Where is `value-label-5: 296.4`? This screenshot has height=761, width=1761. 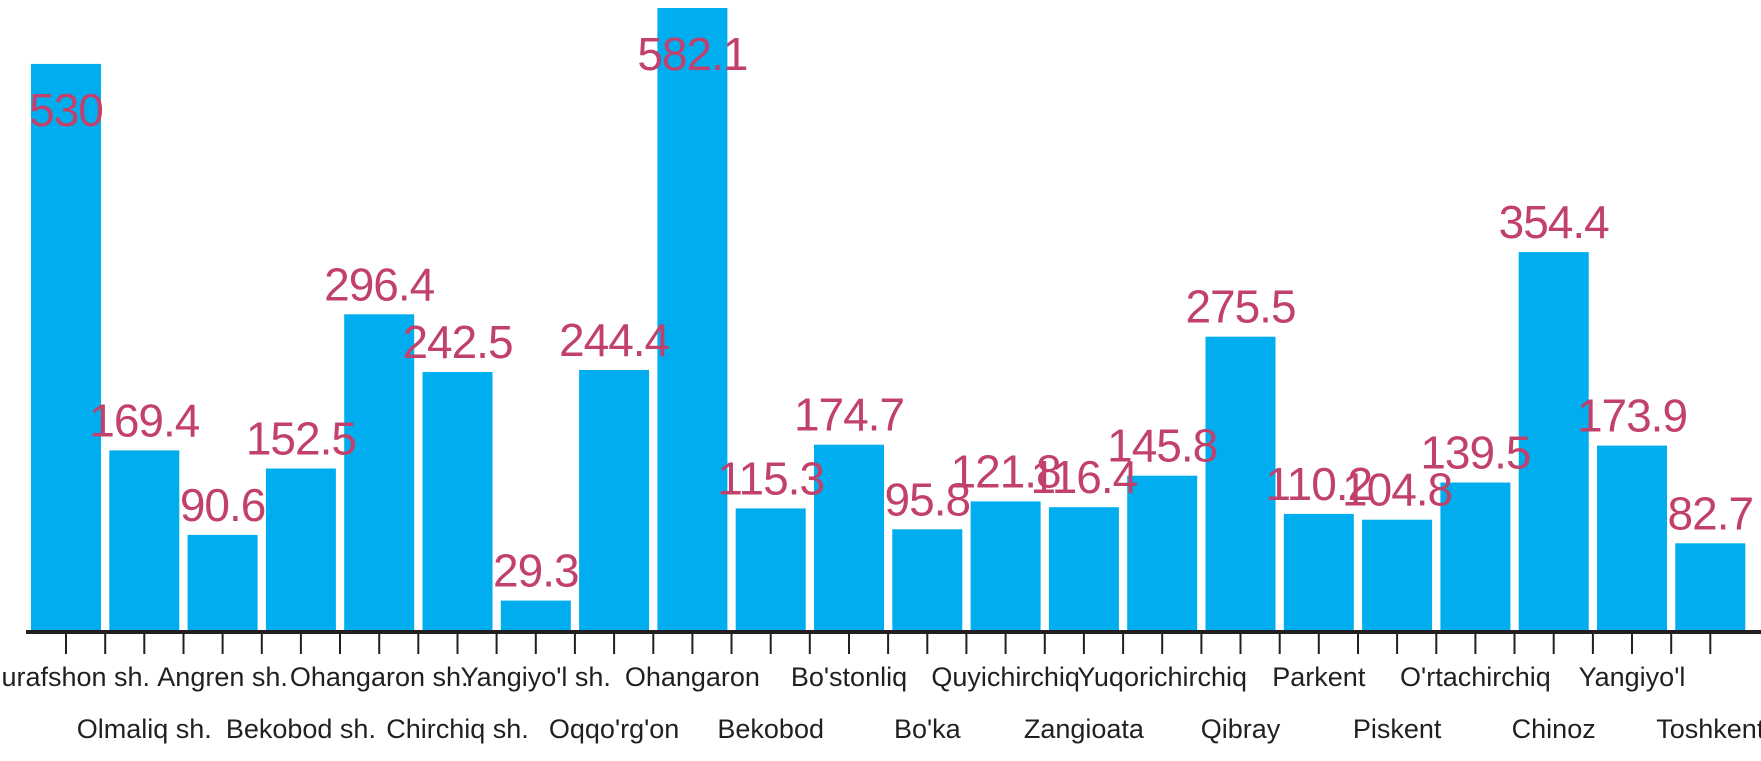 value-label-5: 296.4 is located at coordinates (379, 284).